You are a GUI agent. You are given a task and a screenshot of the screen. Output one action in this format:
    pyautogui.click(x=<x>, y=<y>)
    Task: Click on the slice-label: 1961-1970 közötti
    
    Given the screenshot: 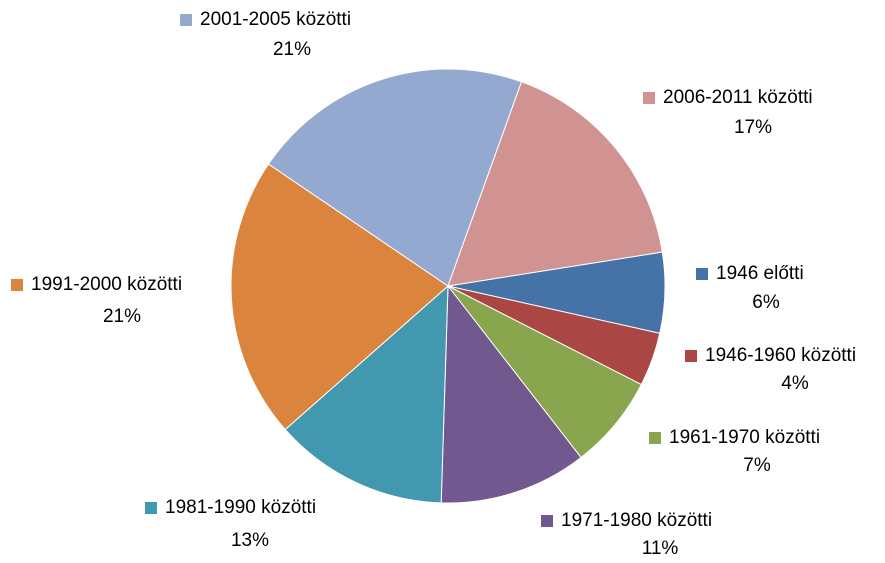 What is the action you would take?
    pyautogui.click(x=744, y=437)
    